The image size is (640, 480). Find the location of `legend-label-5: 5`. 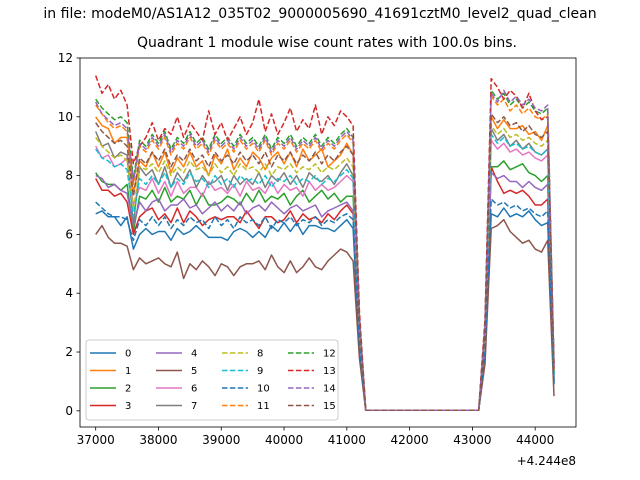

legend-label-5: 5 is located at coordinates (194, 371).